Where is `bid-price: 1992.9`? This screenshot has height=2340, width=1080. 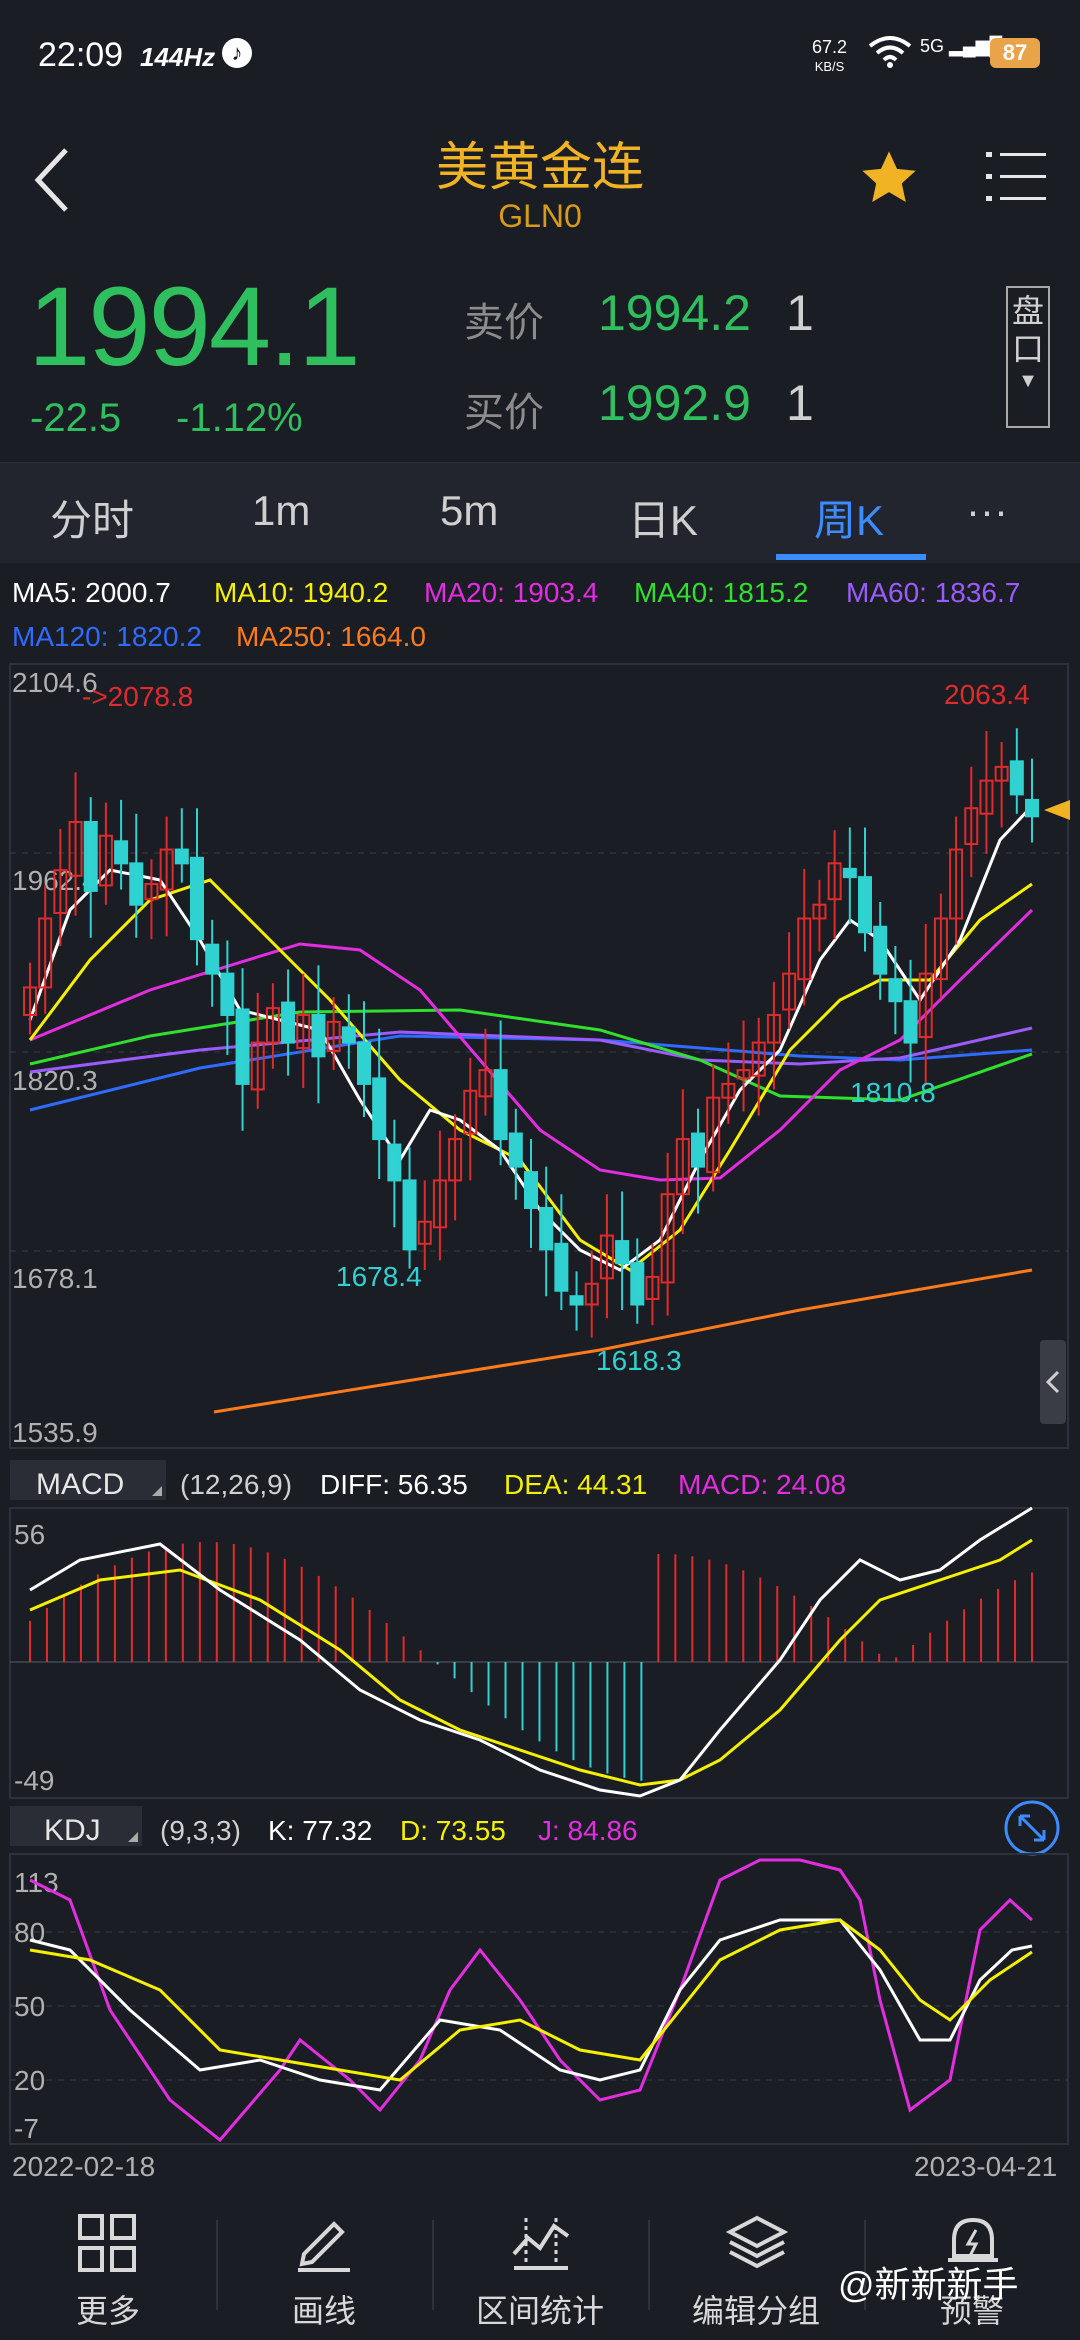 bid-price: 1992.9 is located at coordinates (674, 403).